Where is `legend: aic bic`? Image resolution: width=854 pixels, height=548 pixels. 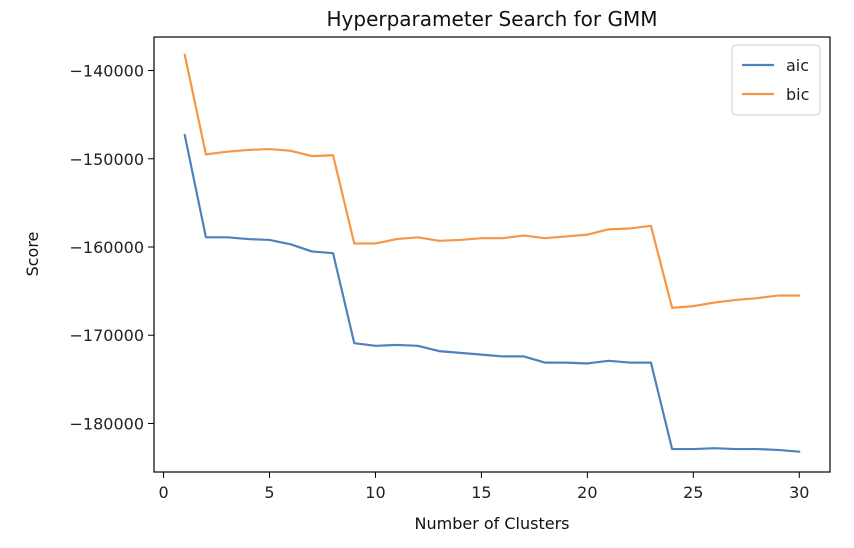
legend: aic bic is located at coordinates (776, 80).